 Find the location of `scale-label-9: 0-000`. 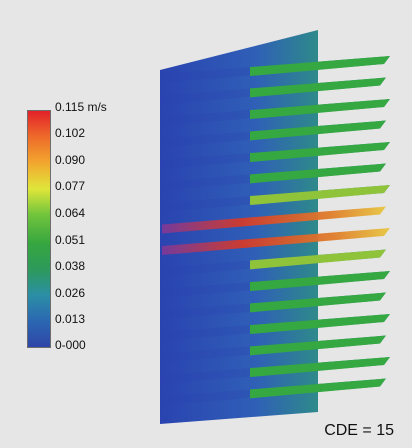

scale-label-9: 0-000 is located at coordinates (70, 345).